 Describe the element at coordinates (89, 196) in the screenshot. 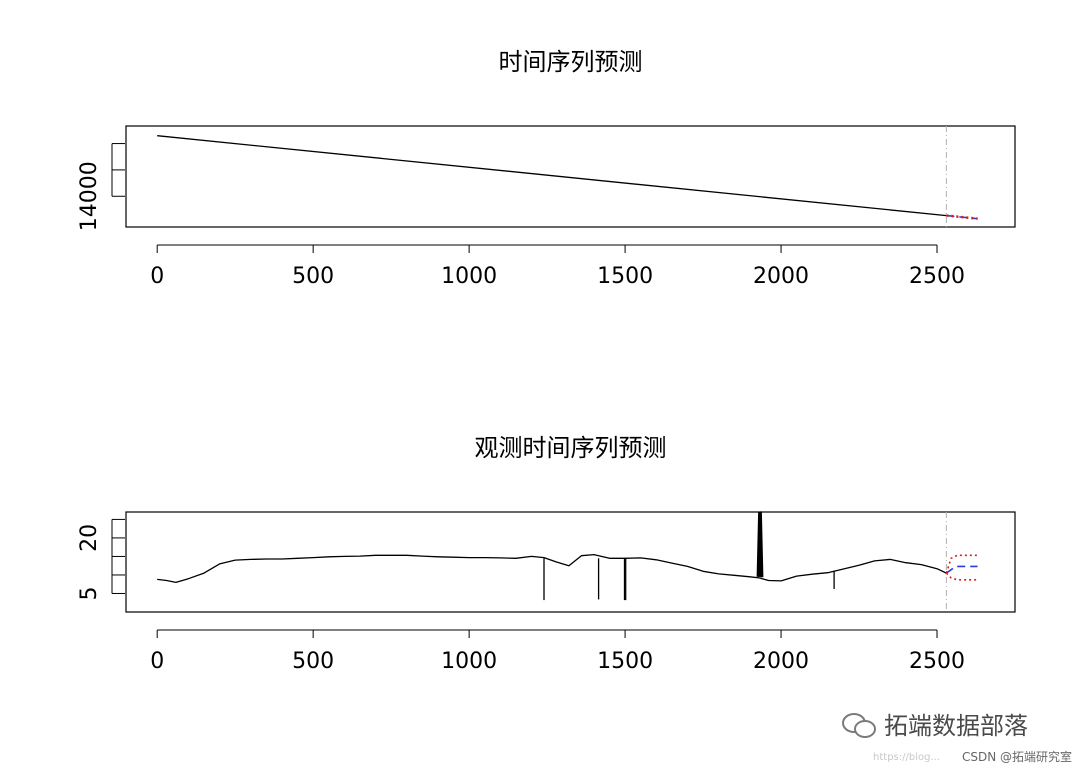

I see `y-tick-label: 14000` at that location.